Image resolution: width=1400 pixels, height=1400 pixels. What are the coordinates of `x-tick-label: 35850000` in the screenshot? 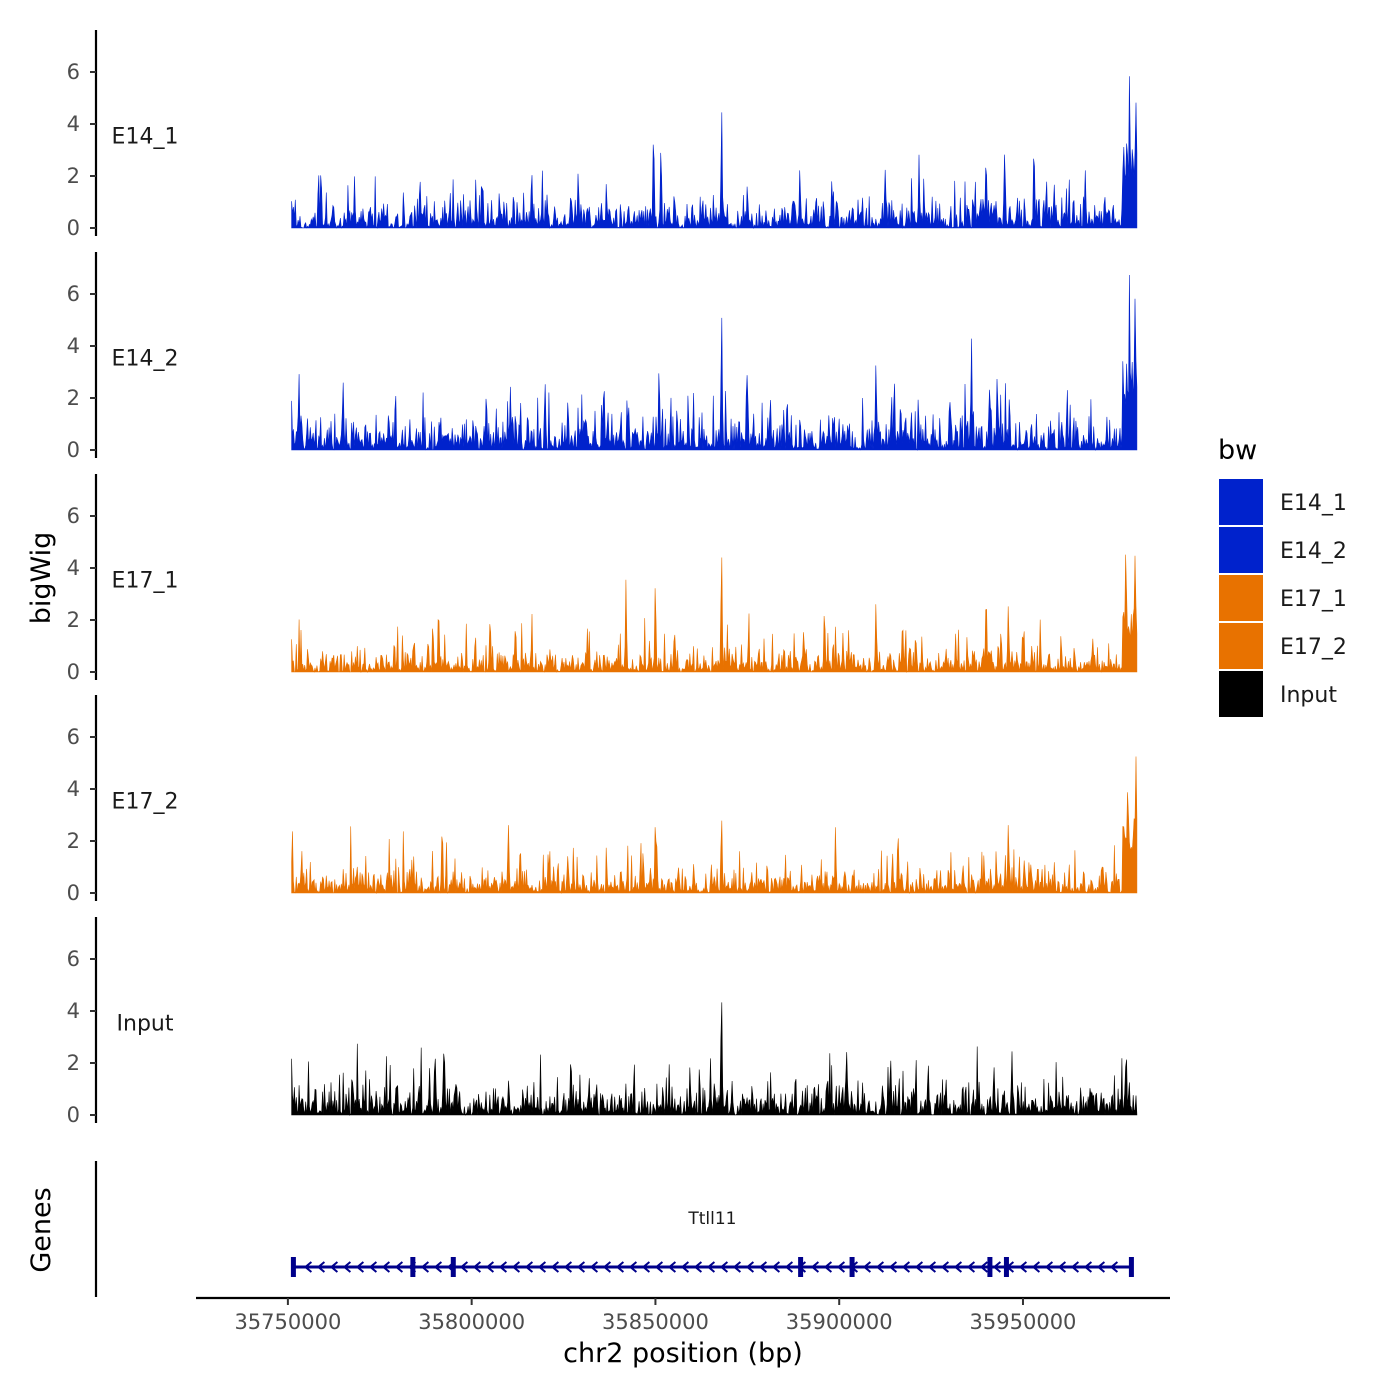 It's located at (655, 1322).